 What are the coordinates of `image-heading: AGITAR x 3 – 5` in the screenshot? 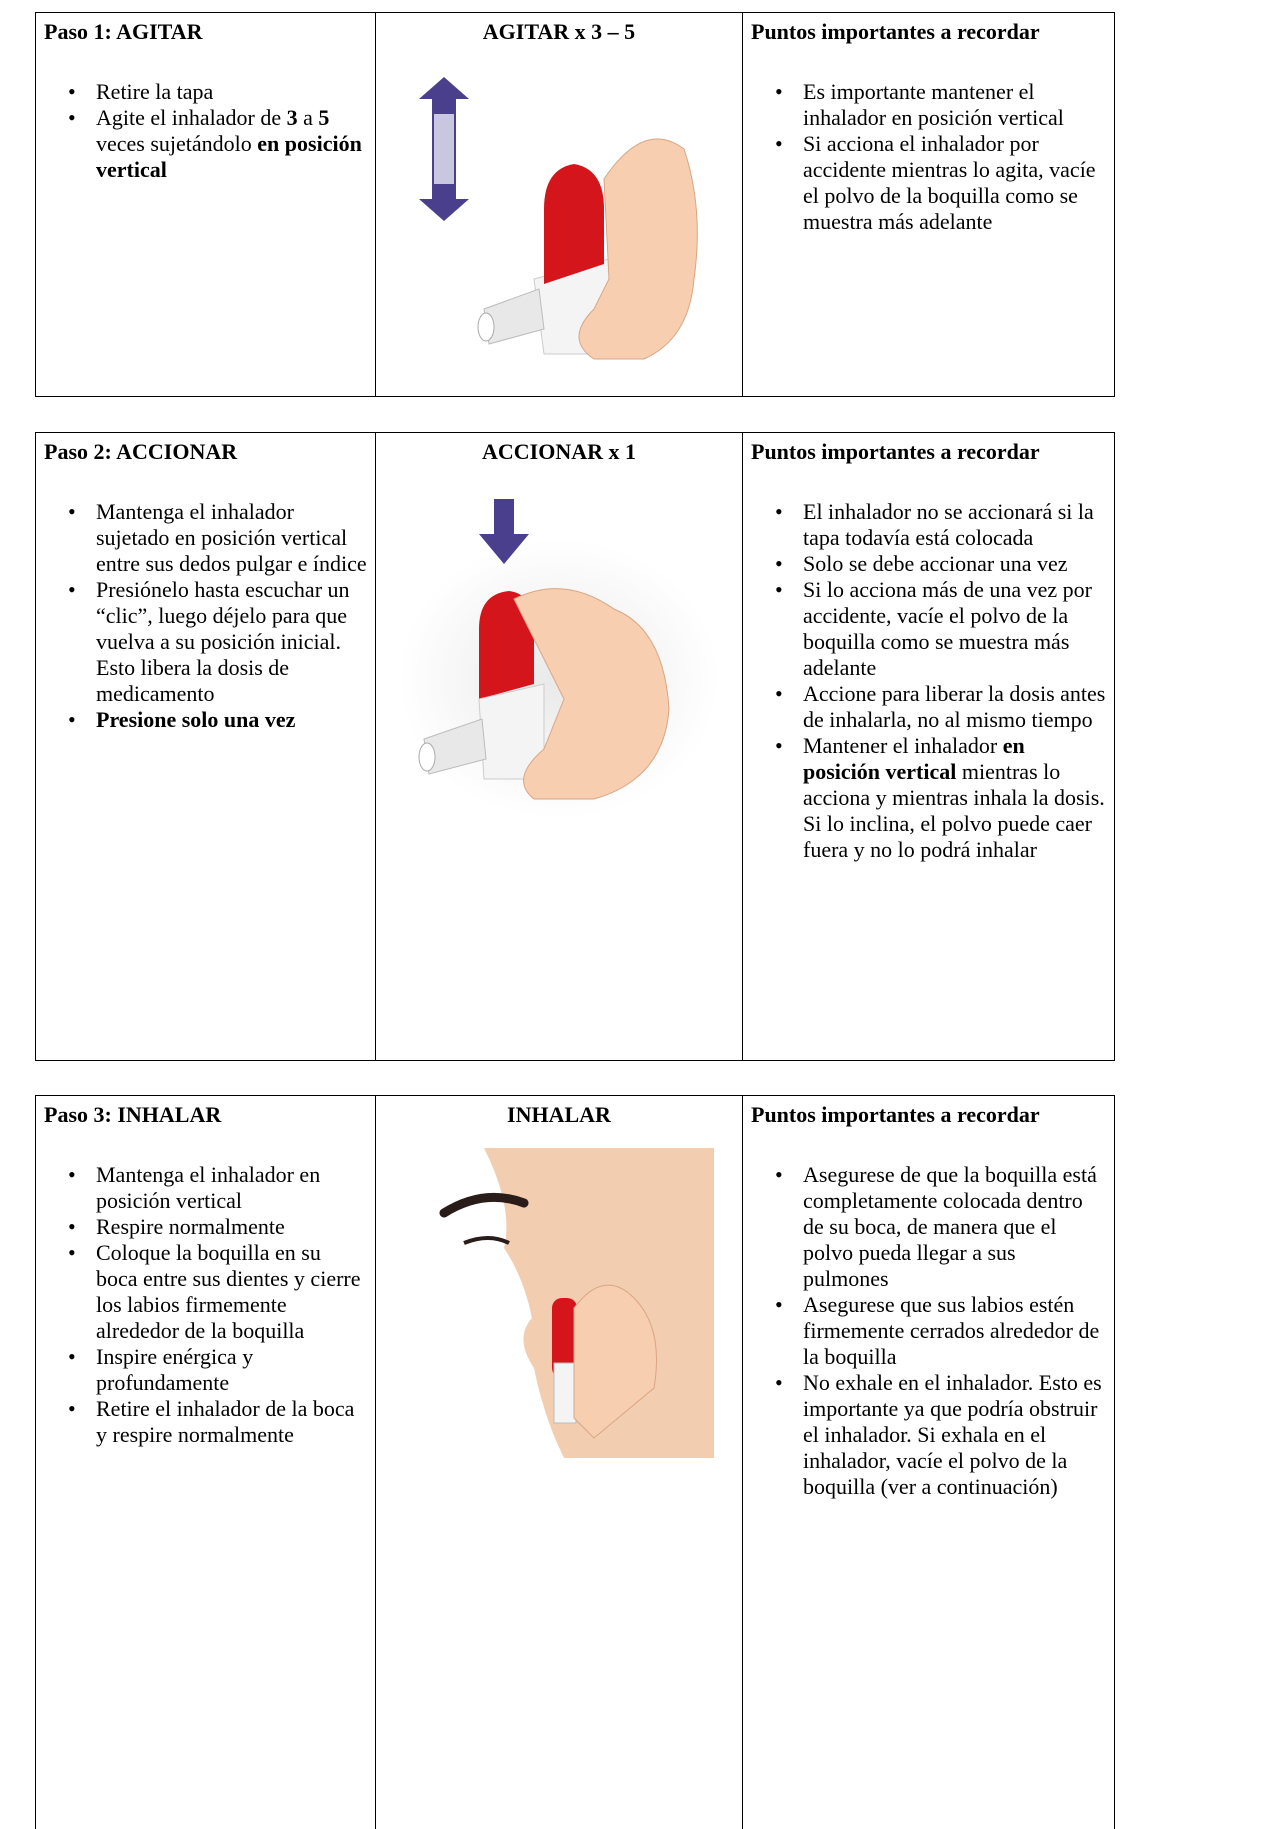 It's located at (559, 31).